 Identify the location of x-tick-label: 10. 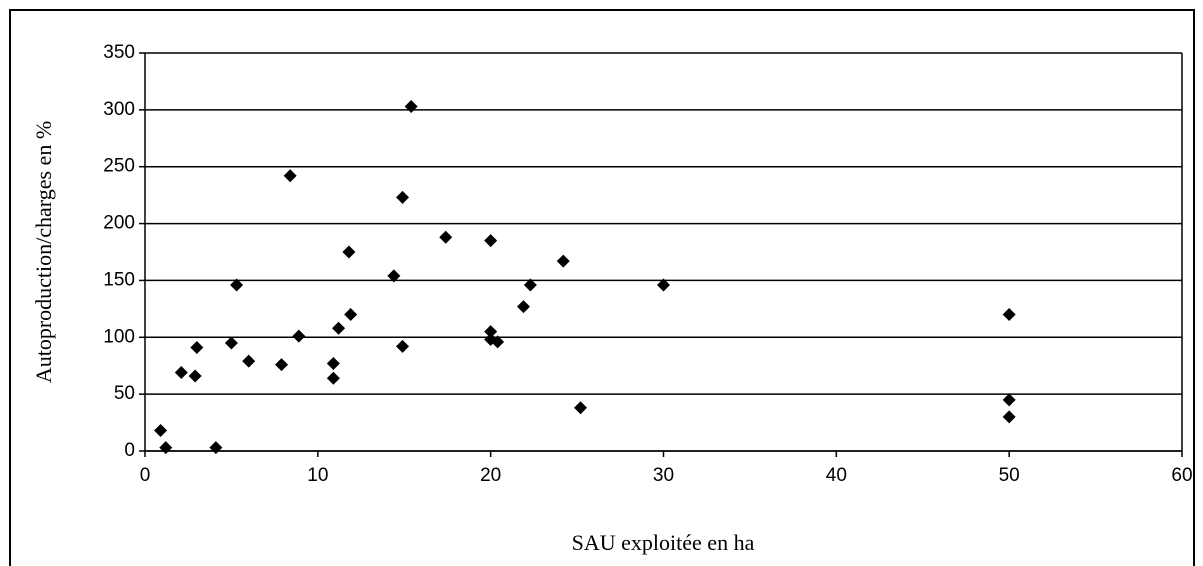
(317, 475).